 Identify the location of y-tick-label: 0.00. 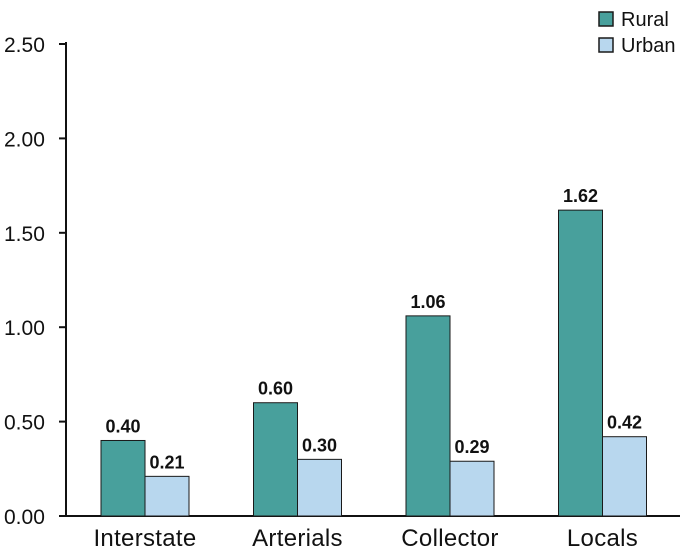
(24, 517).